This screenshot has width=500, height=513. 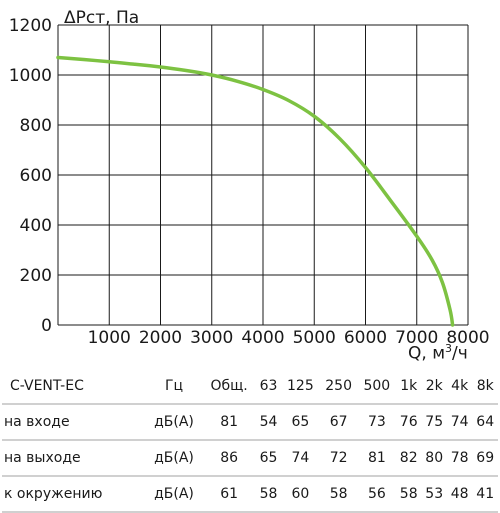 What do you see at coordinates (30, 26) in the screenshot?
I see `y-tick-label: 1200` at bounding box center [30, 26].